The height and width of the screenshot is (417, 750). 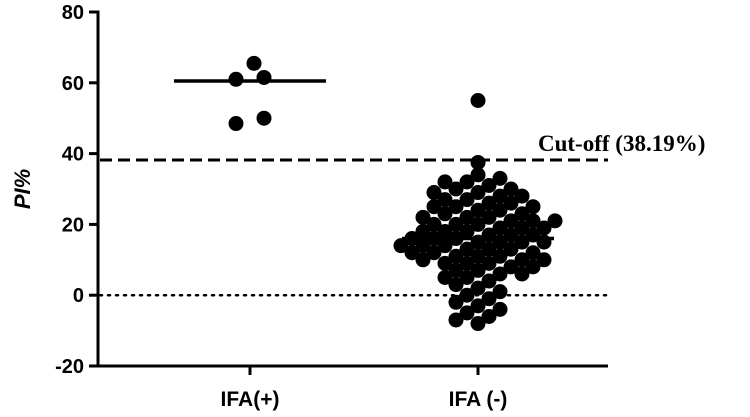 What do you see at coordinates (73, 225) in the screenshot?
I see `y-tick-label: 20` at bounding box center [73, 225].